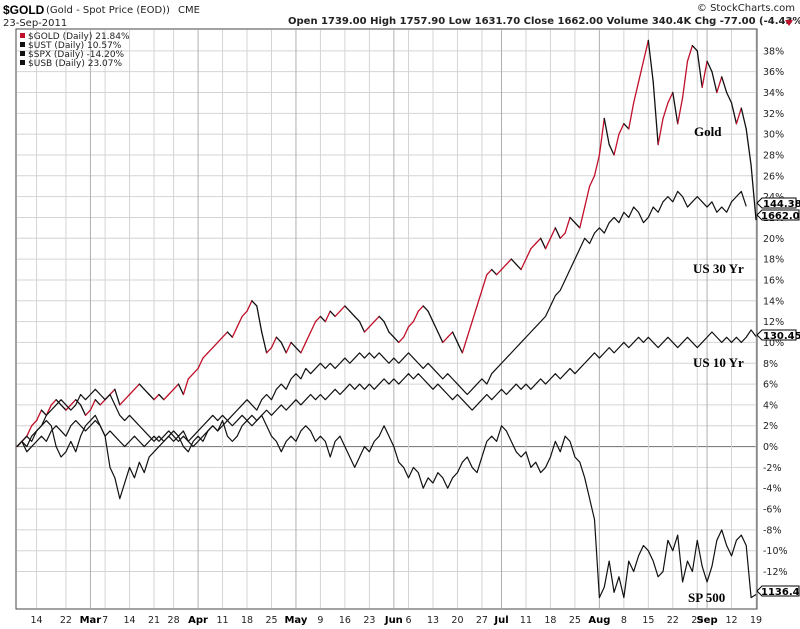  What do you see at coordinates (393, 620) in the screenshot?
I see `x-tick-label: Jun` at bounding box center [393, 620].